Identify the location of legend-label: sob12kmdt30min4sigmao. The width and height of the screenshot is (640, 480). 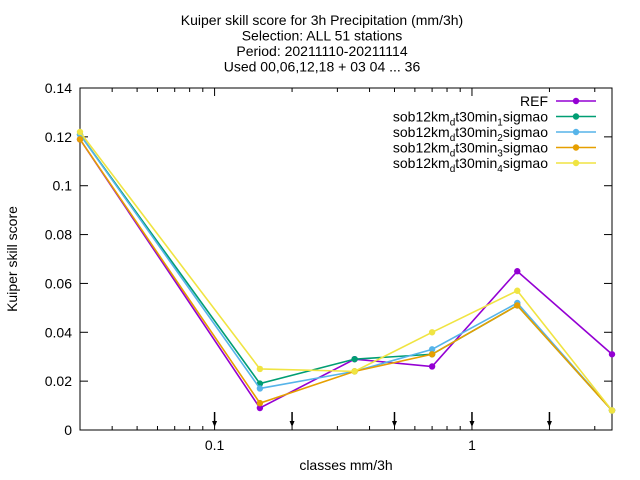
(470, 165).